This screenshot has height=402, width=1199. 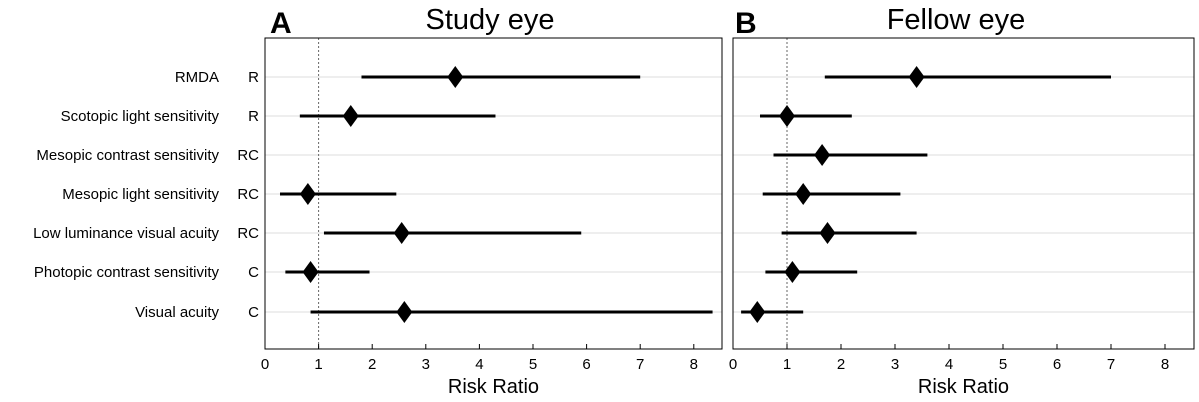 I want to click on panel-letter: A, so click(x=281, y=23).